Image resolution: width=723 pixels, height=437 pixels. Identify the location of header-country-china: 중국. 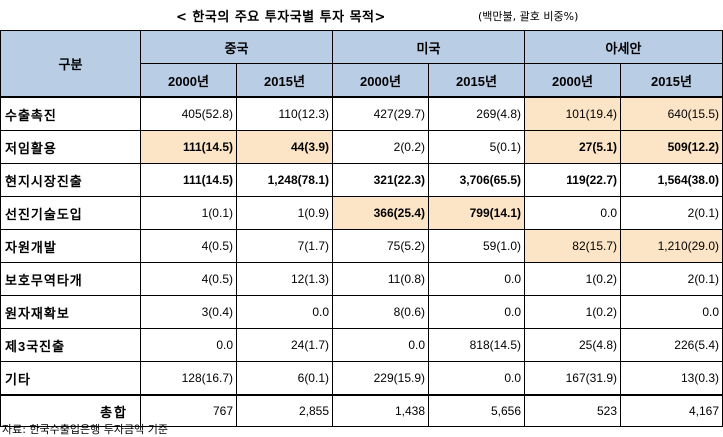
(236, 47).